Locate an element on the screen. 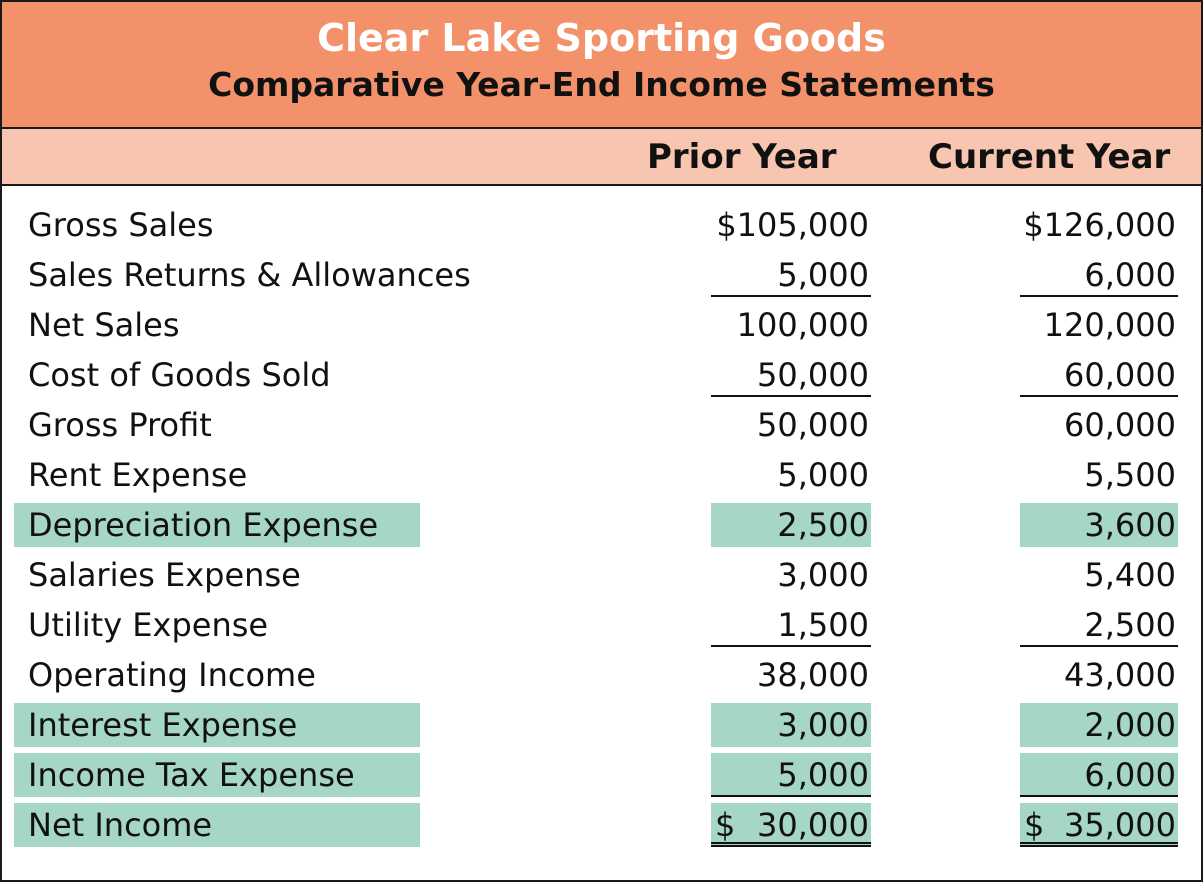  row-label: Sales Returns & Allowances is located at coordinates (249, 275).